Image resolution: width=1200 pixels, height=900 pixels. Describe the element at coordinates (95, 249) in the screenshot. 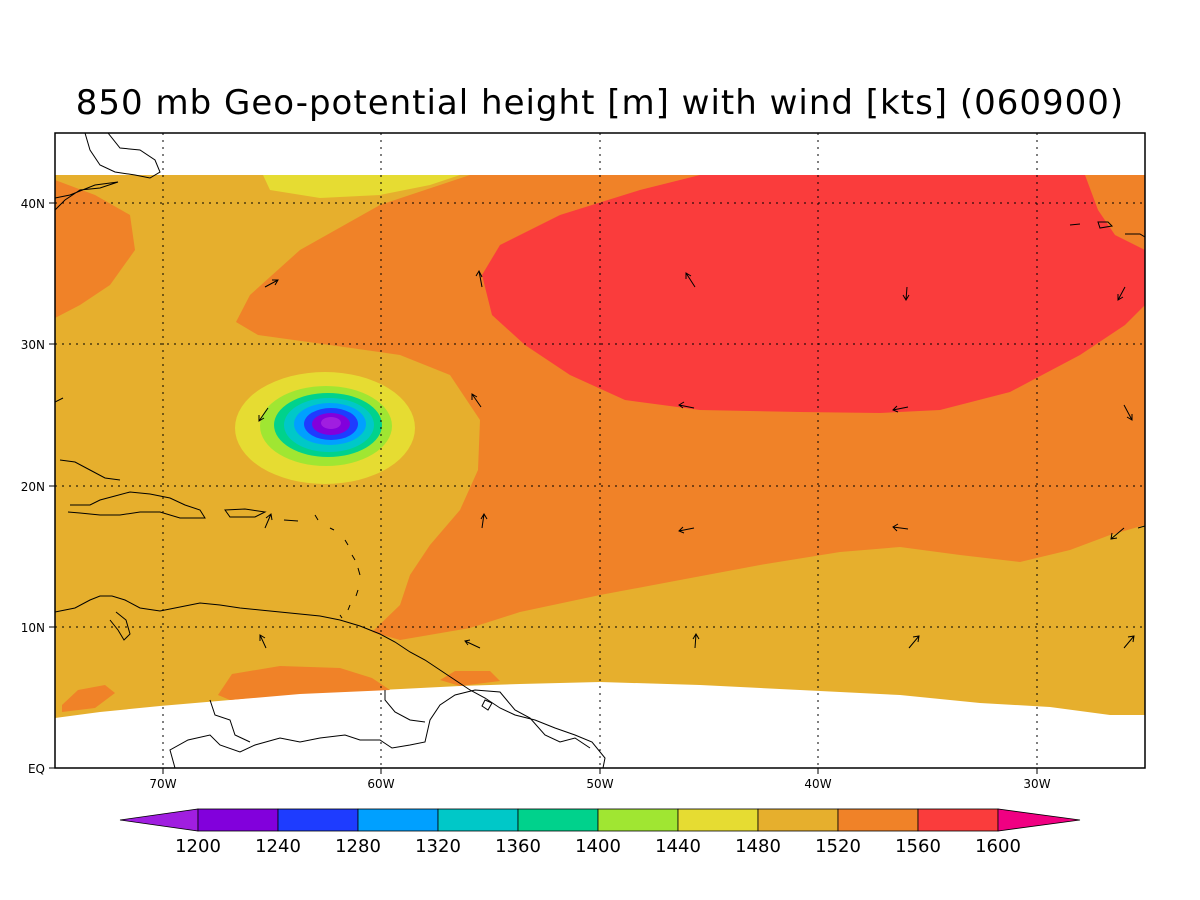

I see `field-1560-west-coast` at that location.